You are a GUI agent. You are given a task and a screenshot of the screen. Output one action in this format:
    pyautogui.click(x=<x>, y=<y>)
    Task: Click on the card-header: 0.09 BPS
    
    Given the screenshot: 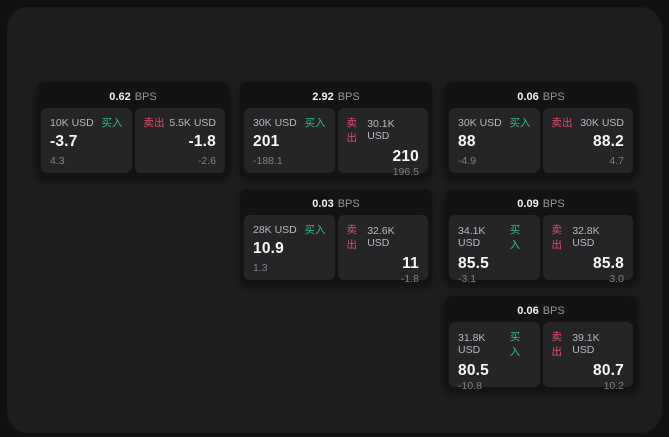 What is the action you would take?
    pyautogui.click(x=541, y=202)
    